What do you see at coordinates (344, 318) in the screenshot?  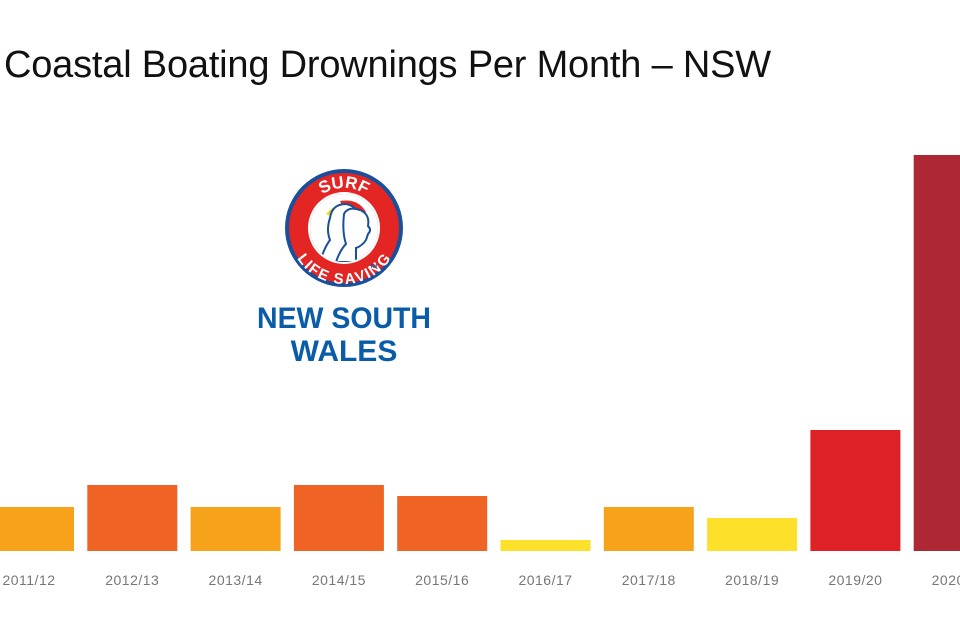 I see `logo-line-1: NEW SOUTH` at bounding box center [344, 318].